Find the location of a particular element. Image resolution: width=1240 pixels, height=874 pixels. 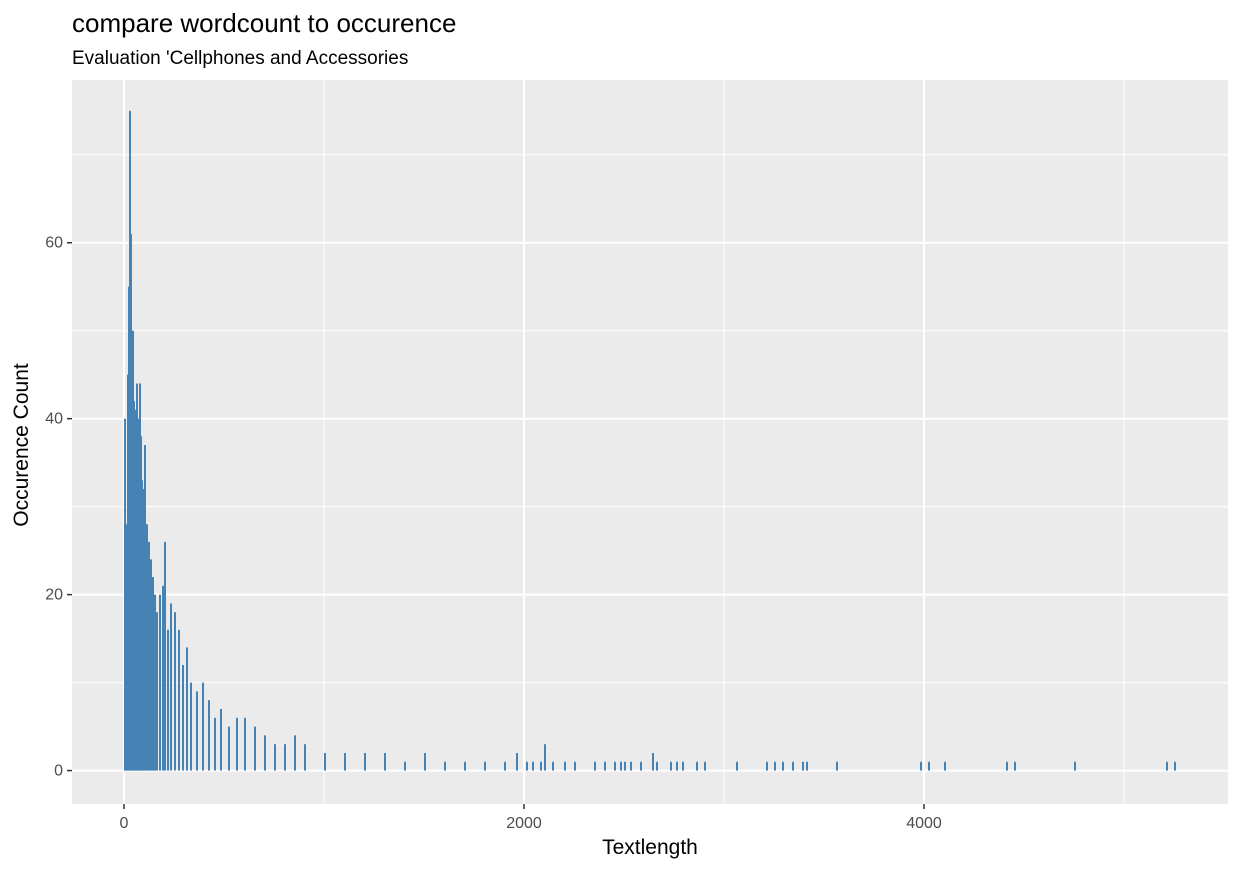

x-tick-label: 0 is located at coordinates (124, 823).